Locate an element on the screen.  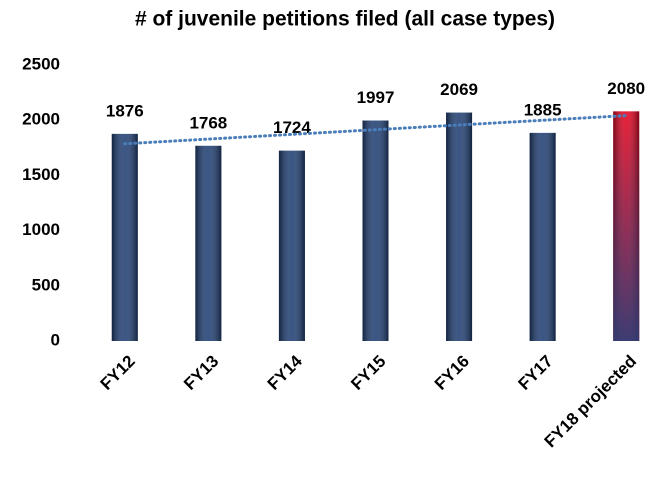
value-label: 2080 is located at coordinates (626, 88).